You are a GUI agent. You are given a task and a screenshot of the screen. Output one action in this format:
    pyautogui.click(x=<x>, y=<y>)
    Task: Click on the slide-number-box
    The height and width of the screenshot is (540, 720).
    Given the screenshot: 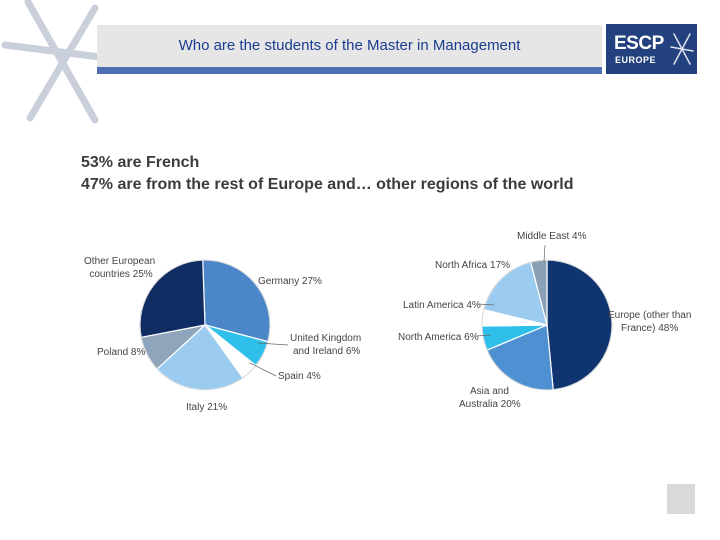 What is the action you would take?
    pyautogui.click(x=681, y=499)
    